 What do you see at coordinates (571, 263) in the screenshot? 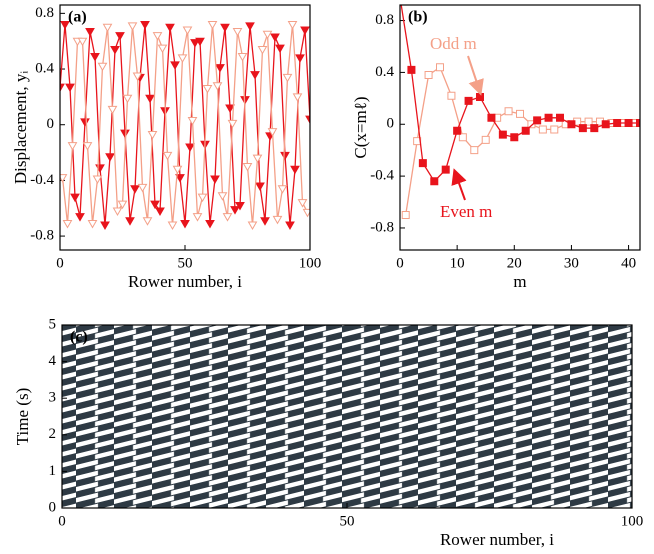
I see `x-tick-label: 30` at bounding box center [571, 263].